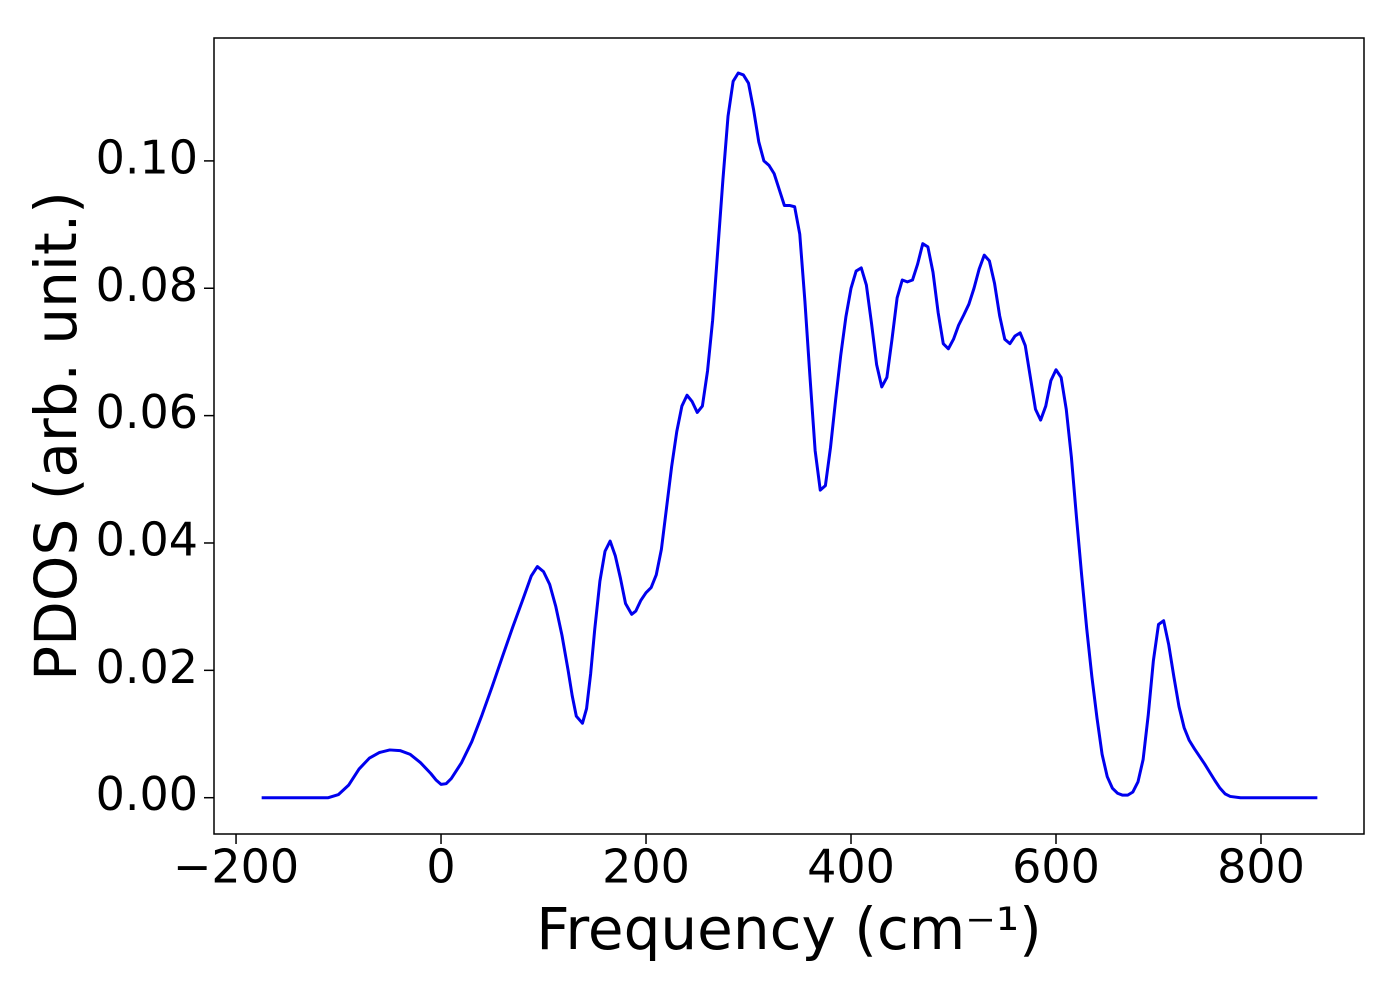 The image size is (1400, 1000). What do you see at coordinates (56, 436) in the screenshot?
I see `y-axis-label: PDOS (arb. unit.)` at bounding box center [56, 436].